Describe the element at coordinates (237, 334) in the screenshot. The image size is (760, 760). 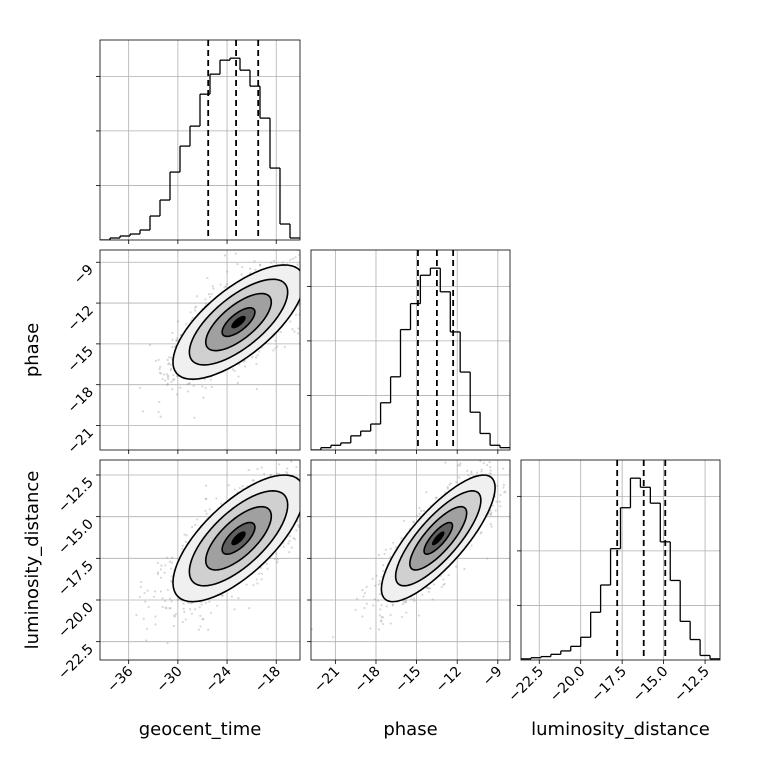
I see `joint-content` at that location.